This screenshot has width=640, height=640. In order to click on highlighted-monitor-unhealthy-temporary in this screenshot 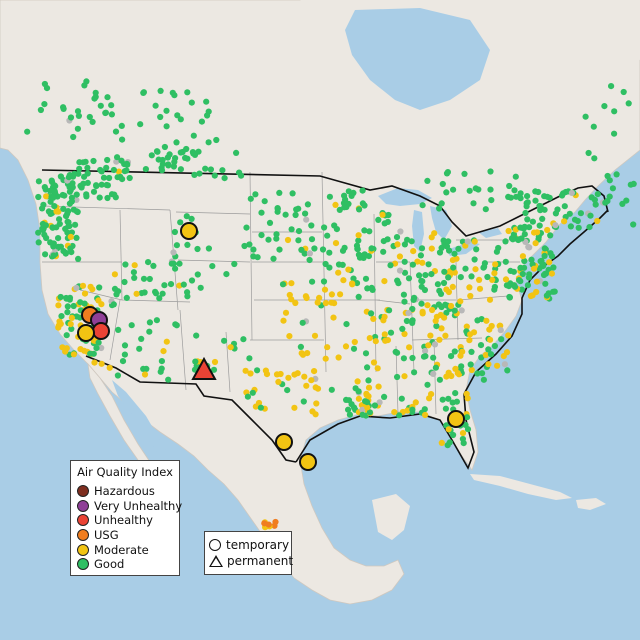, I will do `click(101, 331)`.